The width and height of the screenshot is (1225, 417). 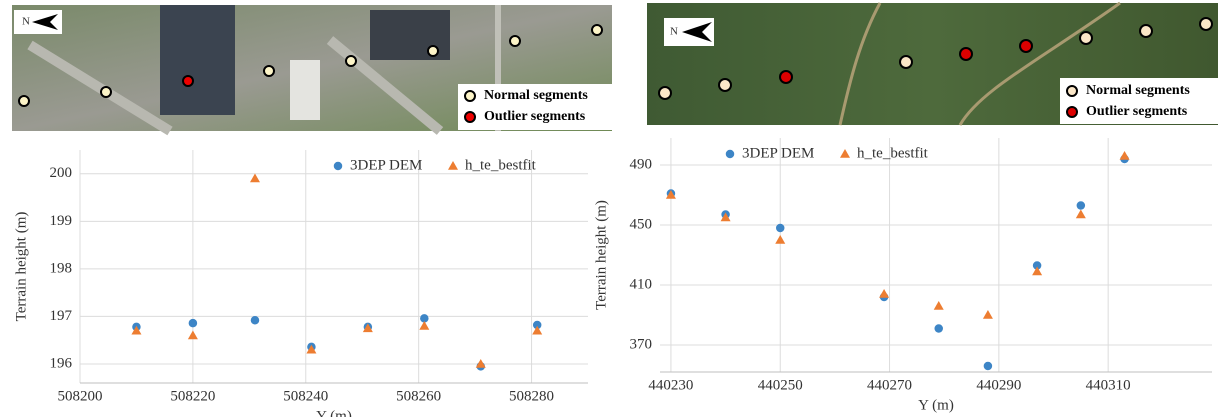 I want to click on y-tick-label: 490, so click(x=641, y=164).